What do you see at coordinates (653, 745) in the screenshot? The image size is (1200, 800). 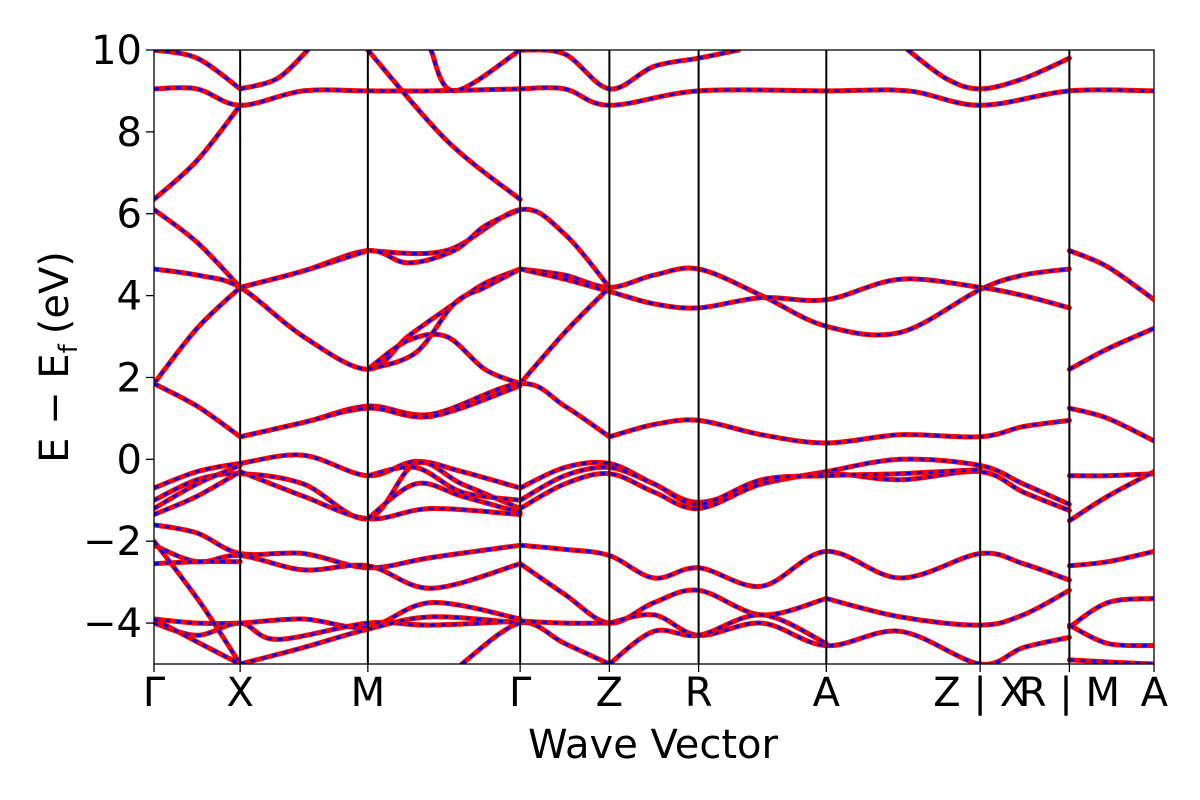 I see `x-axis-label: Wave Vector` at bounding box center [653, 745].